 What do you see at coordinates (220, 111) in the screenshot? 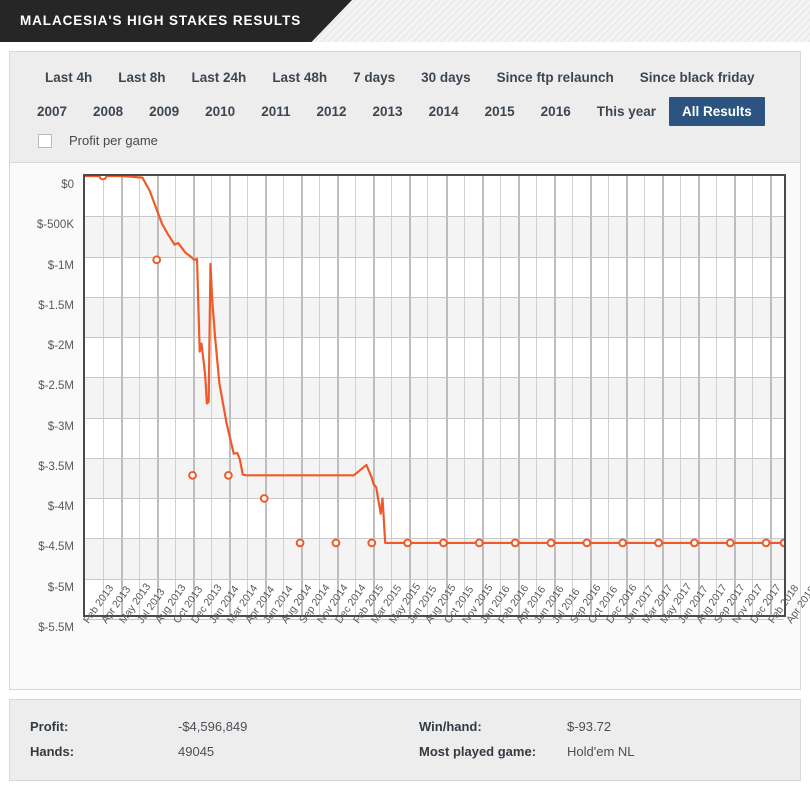
I see `filter-2010: 2010` at bounding box center [220, 111].